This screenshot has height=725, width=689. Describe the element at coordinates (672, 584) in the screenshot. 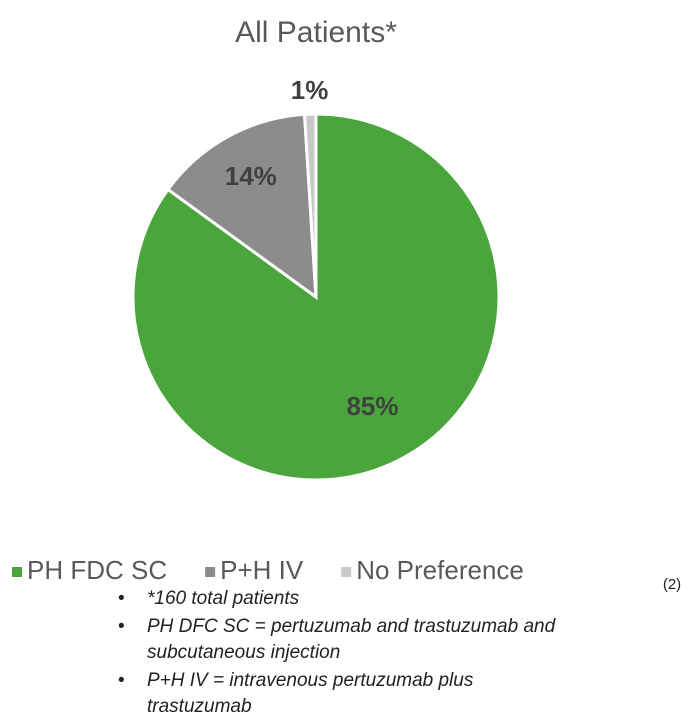

I see `reference: (2)` at that location.